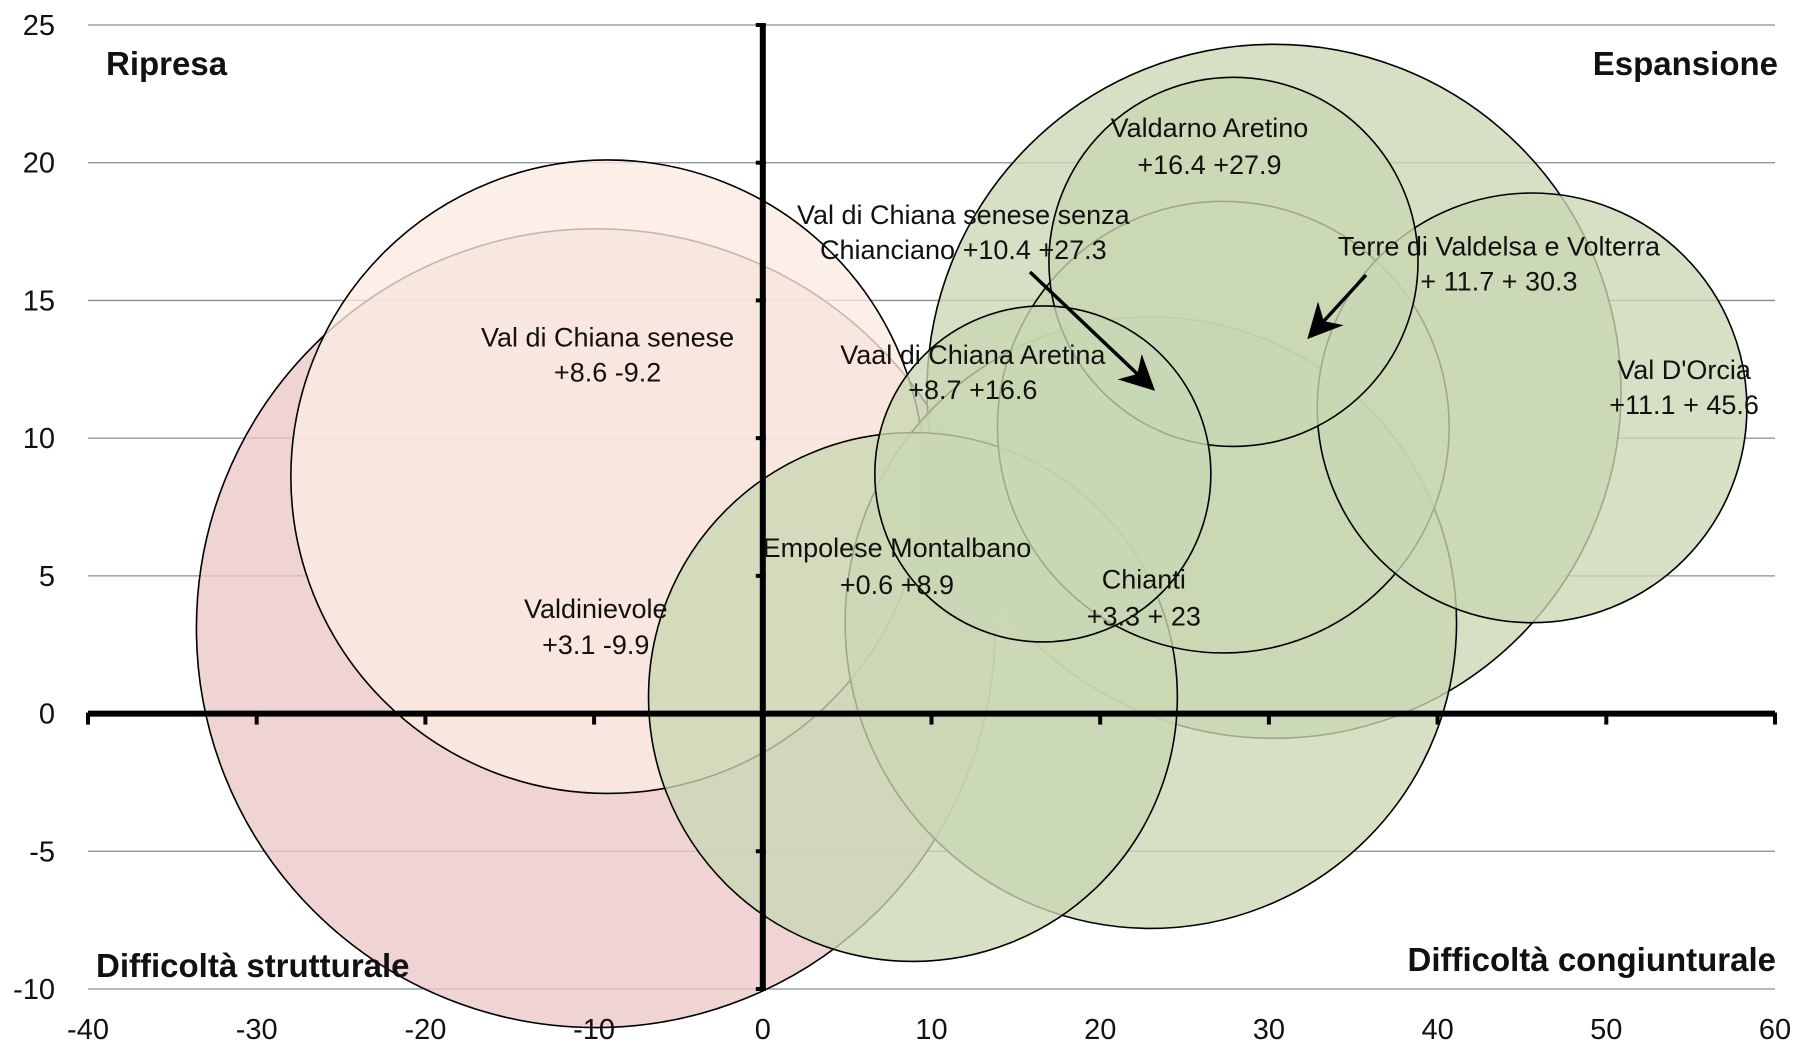 The height and width of the screenshot is (1050, 1800). I want to click on y-tick-label: 20, so click(39, 164).